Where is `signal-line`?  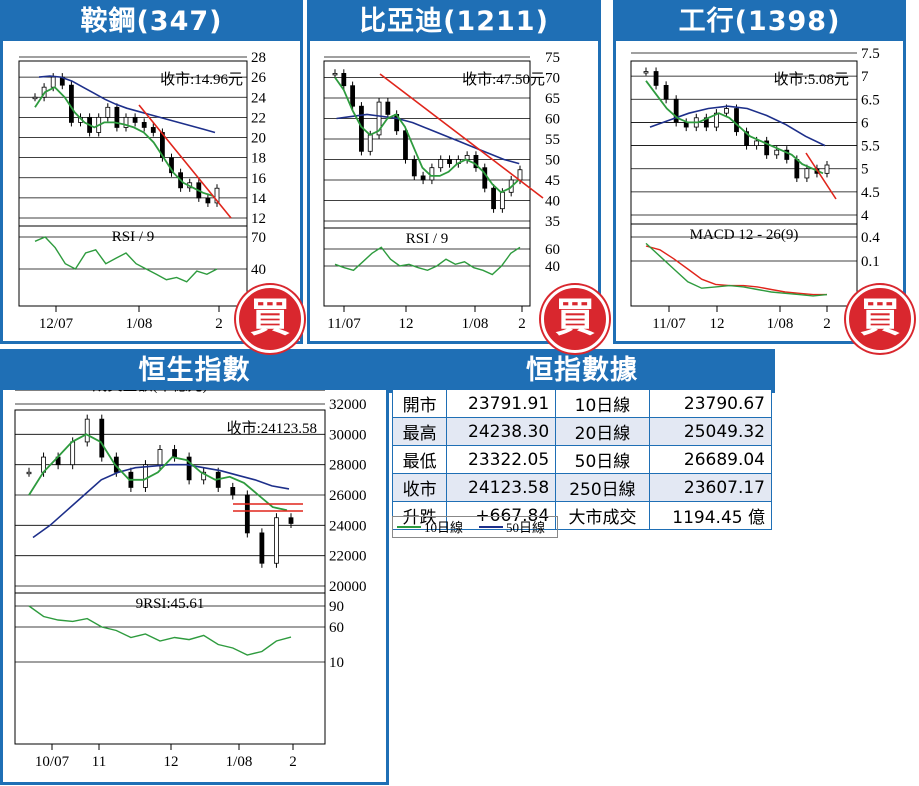
signal-line is located at coordinates (736, 270).